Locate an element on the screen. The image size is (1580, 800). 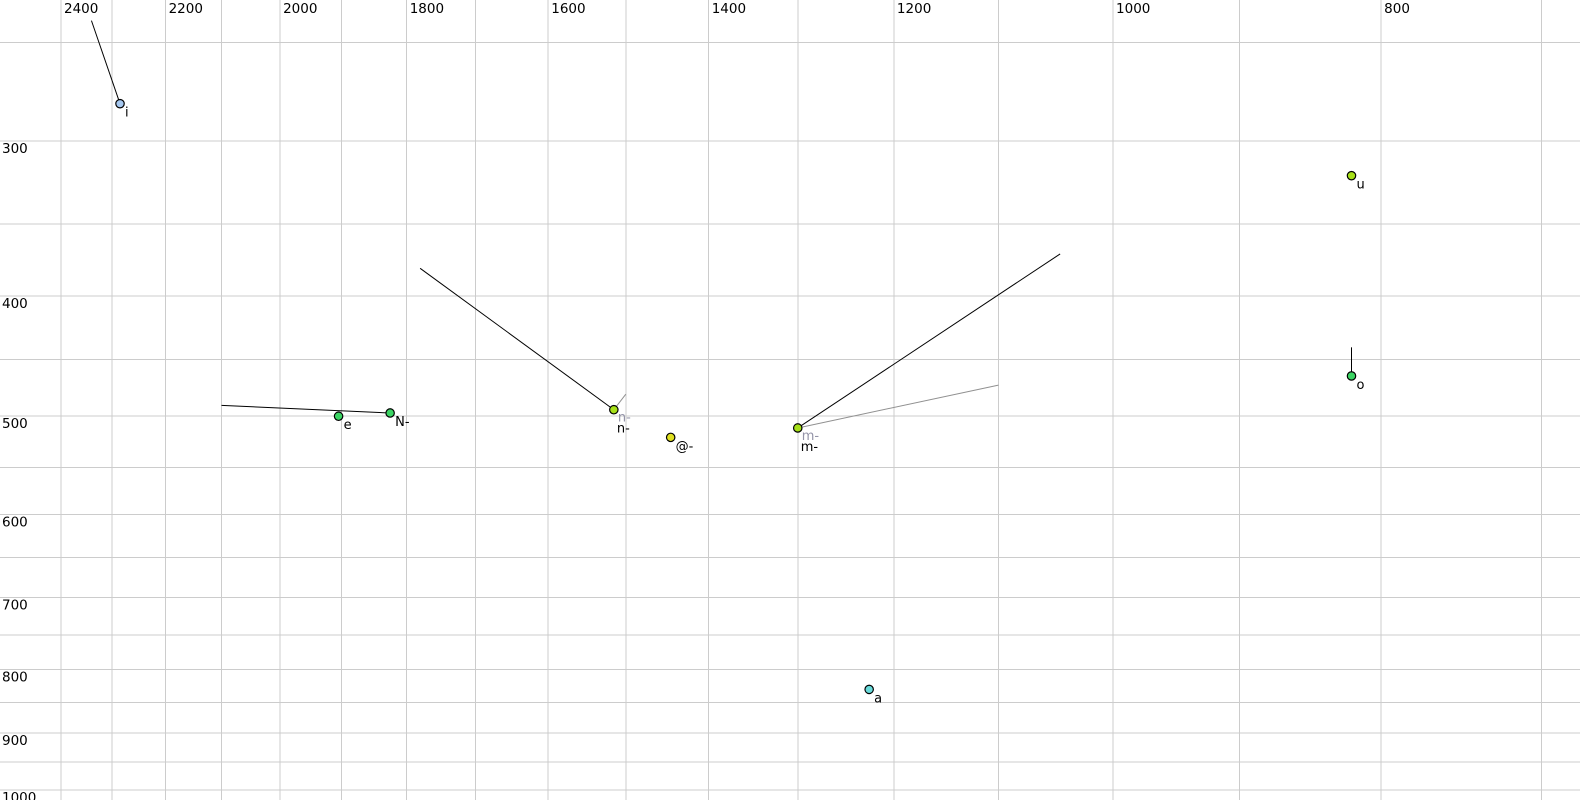
y-tick-label-600: 600 is located at coordinates (15, 523).